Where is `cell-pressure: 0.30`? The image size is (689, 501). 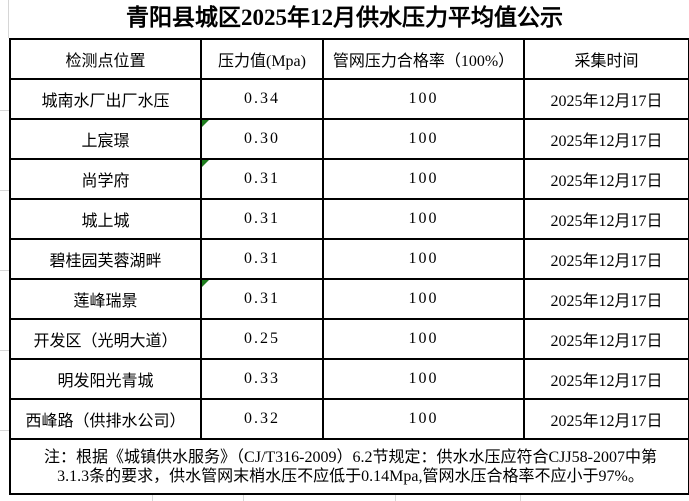
cell-pressure: 0.30 is located at coordinates (262, 139).